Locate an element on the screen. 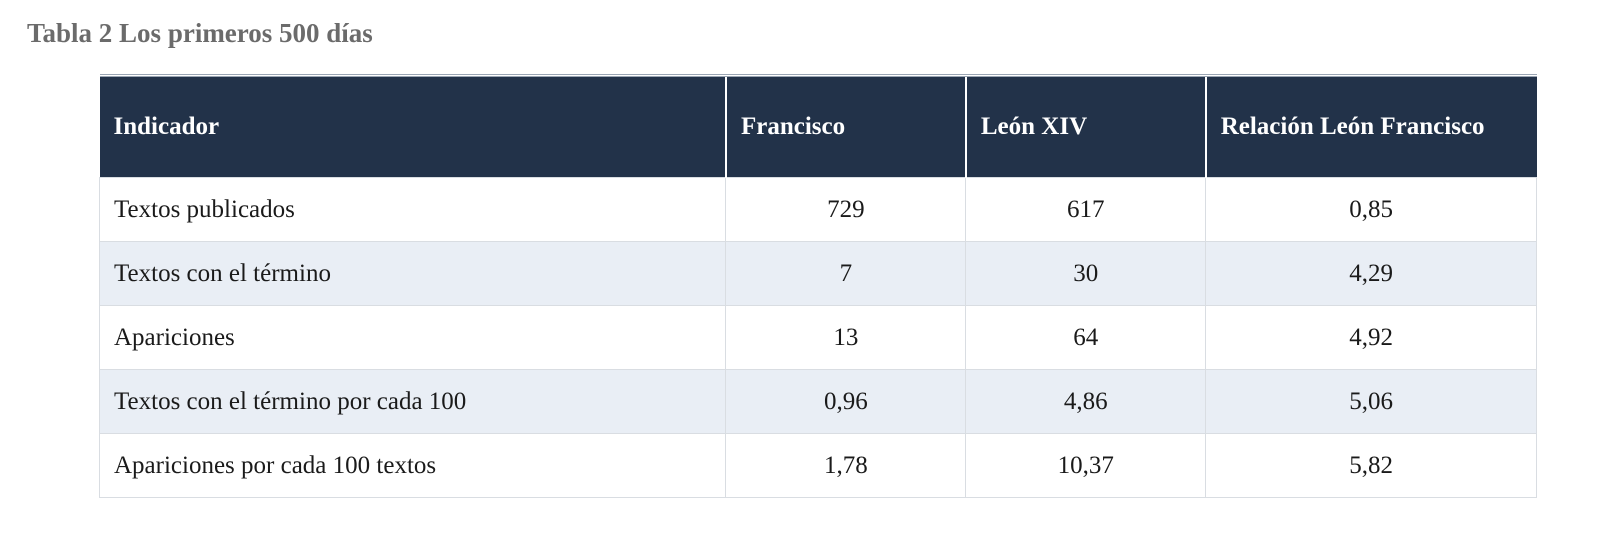 The width and height of the screenshot is (1600, 550). table-row: Apariciones 13 64 4,92 is located at coordinates (817, 337).